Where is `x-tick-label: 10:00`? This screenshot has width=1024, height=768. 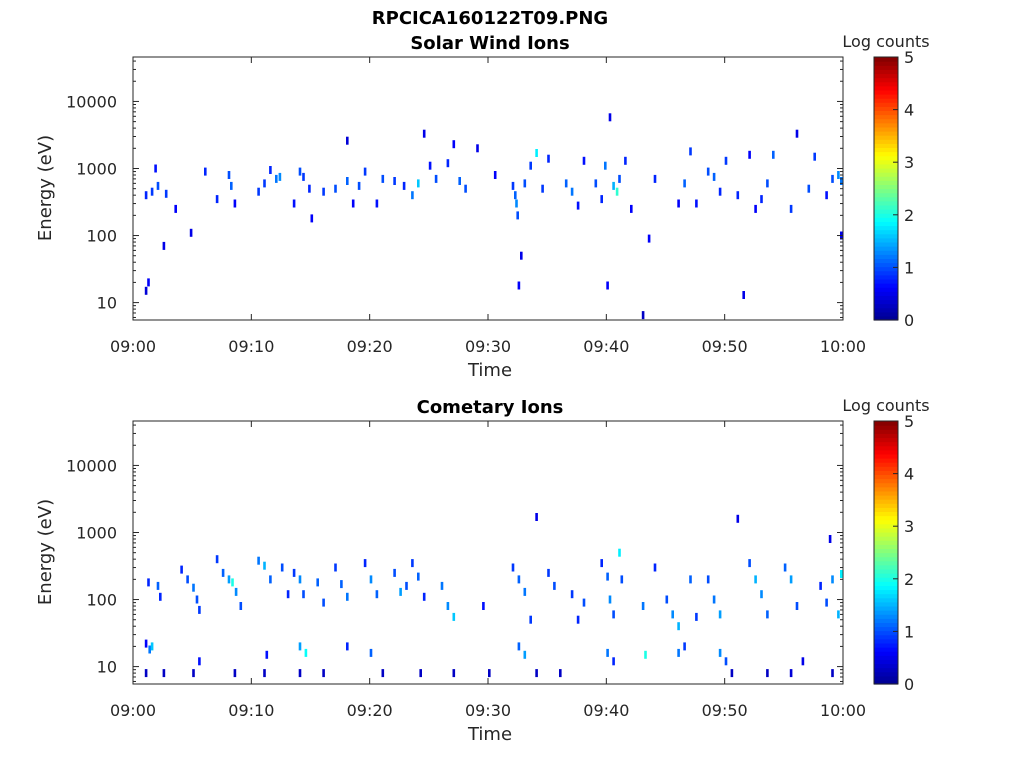
x-tick-label: 10:00 is located at coordinates (843, 346).